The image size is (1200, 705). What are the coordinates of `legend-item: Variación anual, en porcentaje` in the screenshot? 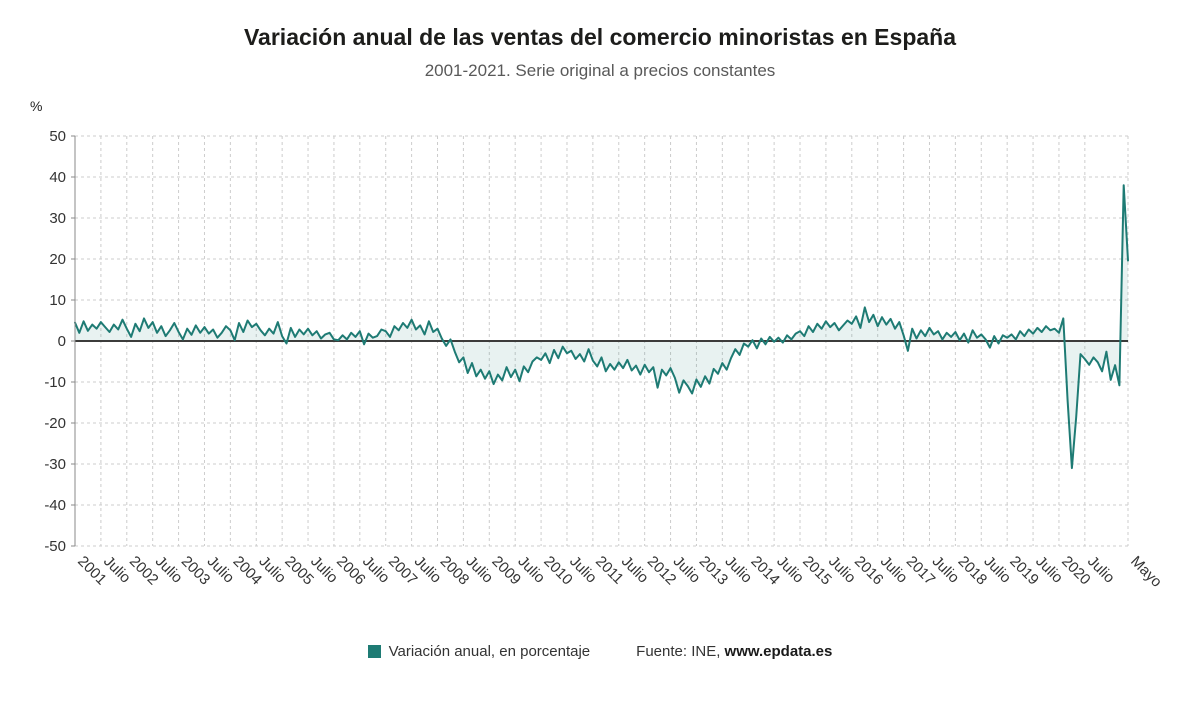 It's located at (479, 651).